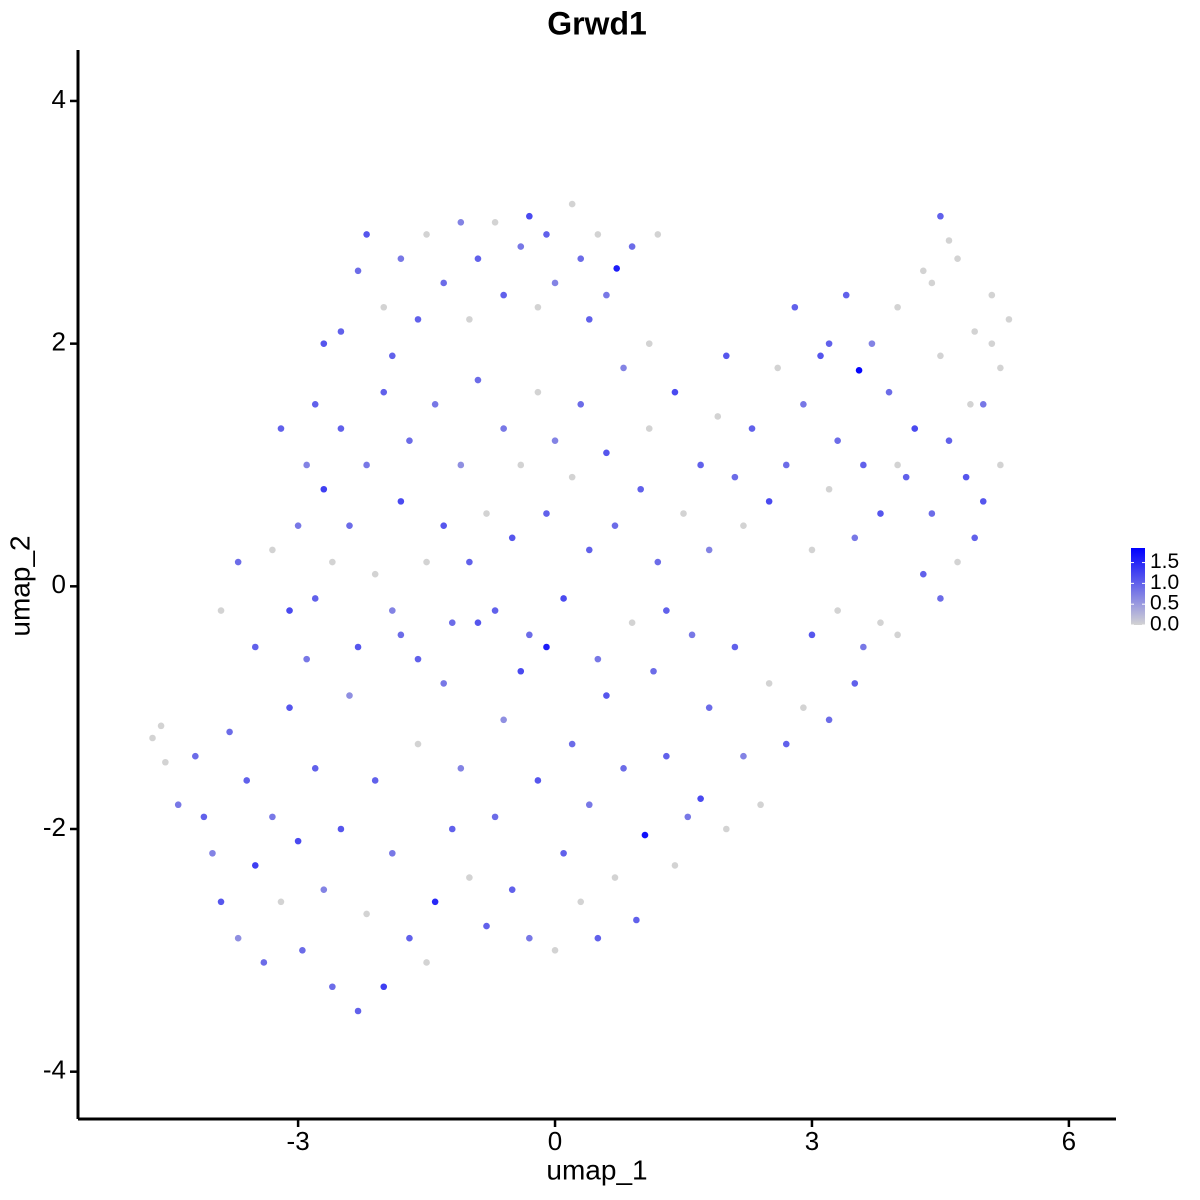 This screenshot has height=1200, width=1200. Describe the element at coordinates (1164, 582) in the screenshot. I see `colorbar-tick-label: 1.0` at that location.